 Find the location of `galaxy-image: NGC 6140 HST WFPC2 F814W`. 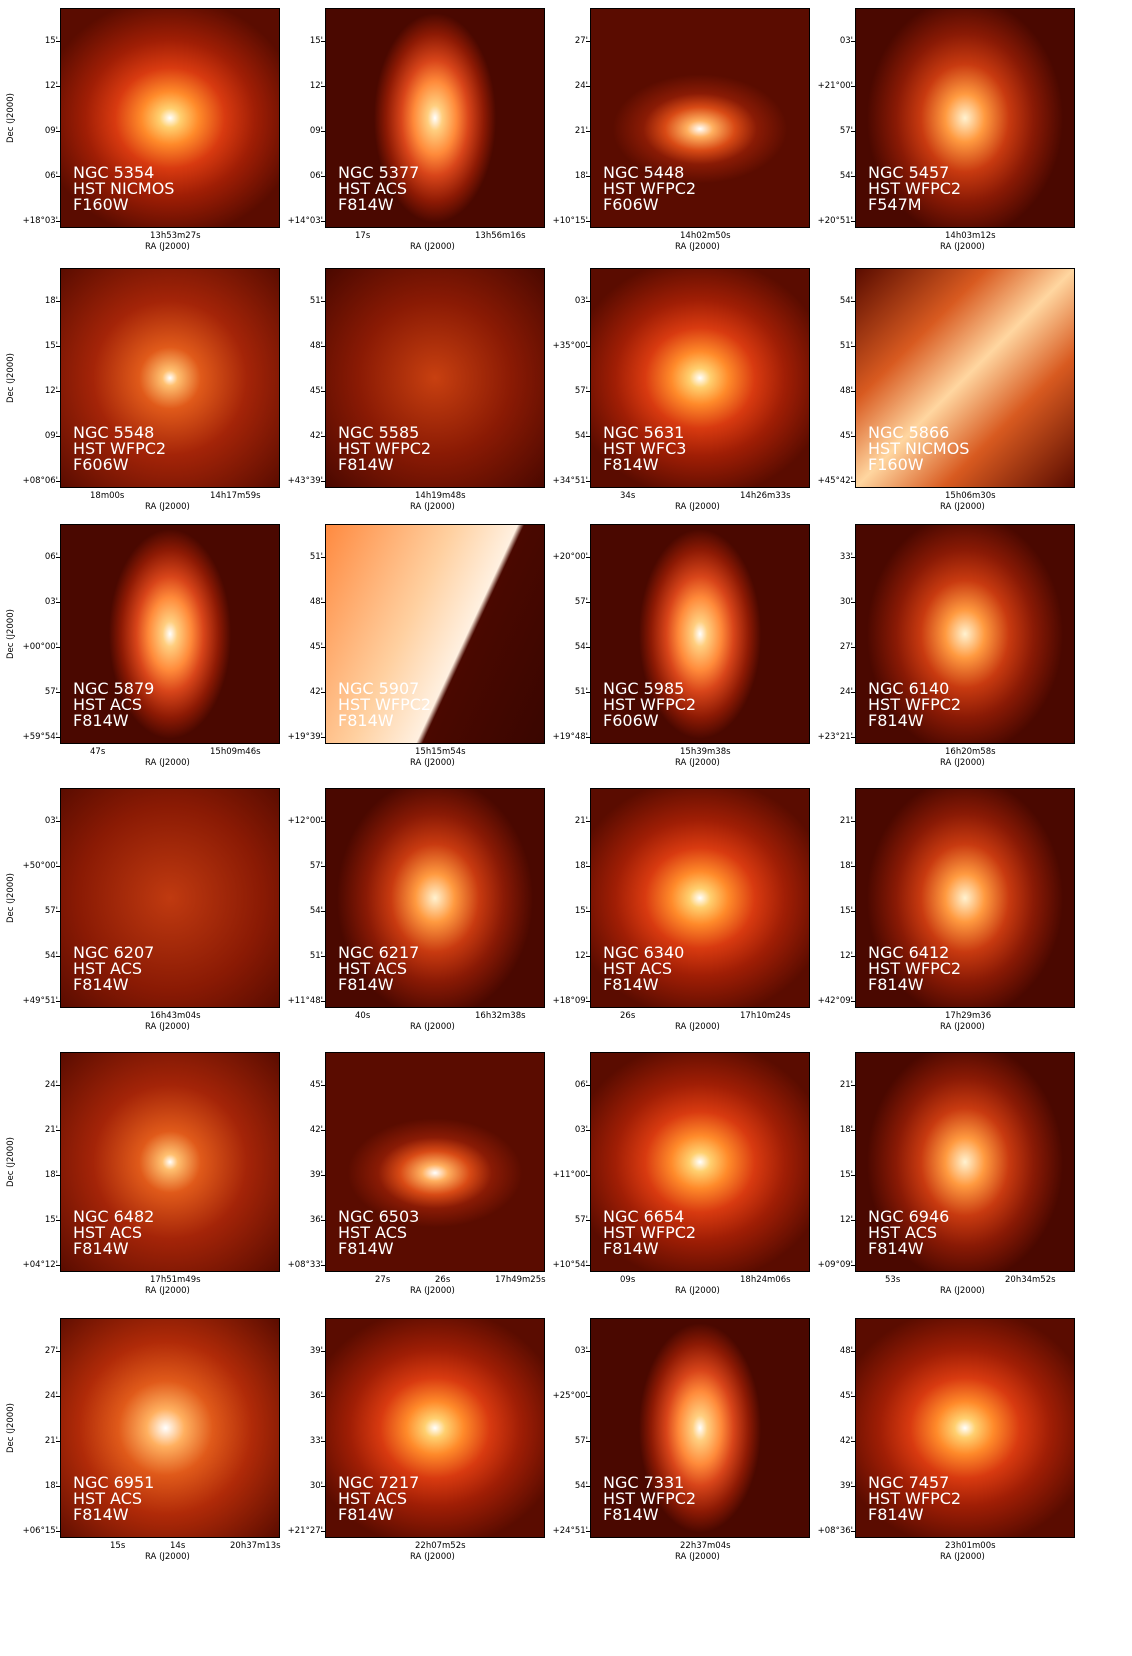

galaxy-image: NGC 6140 HST WFPC2 F814W is located at coordinates (965, 634).